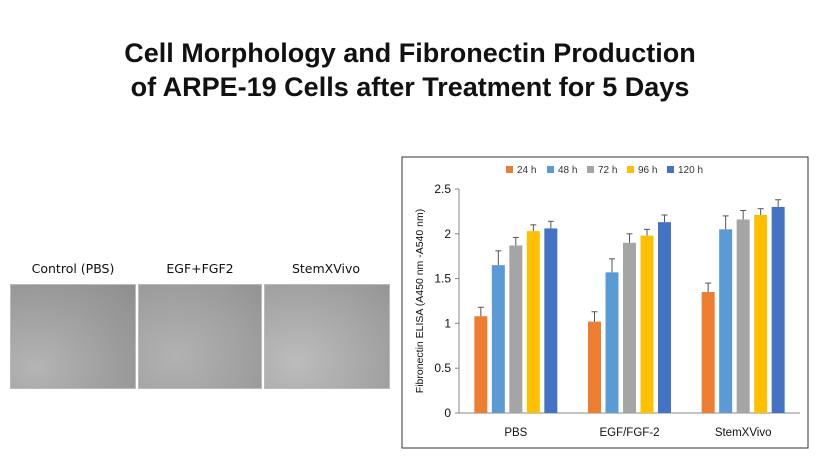 The height and width of the screenshot is (457, 820). What do you see at coordinates (73, 336) in the screenshot?
I see `micrograph-control` at bounding box center [73, 336].